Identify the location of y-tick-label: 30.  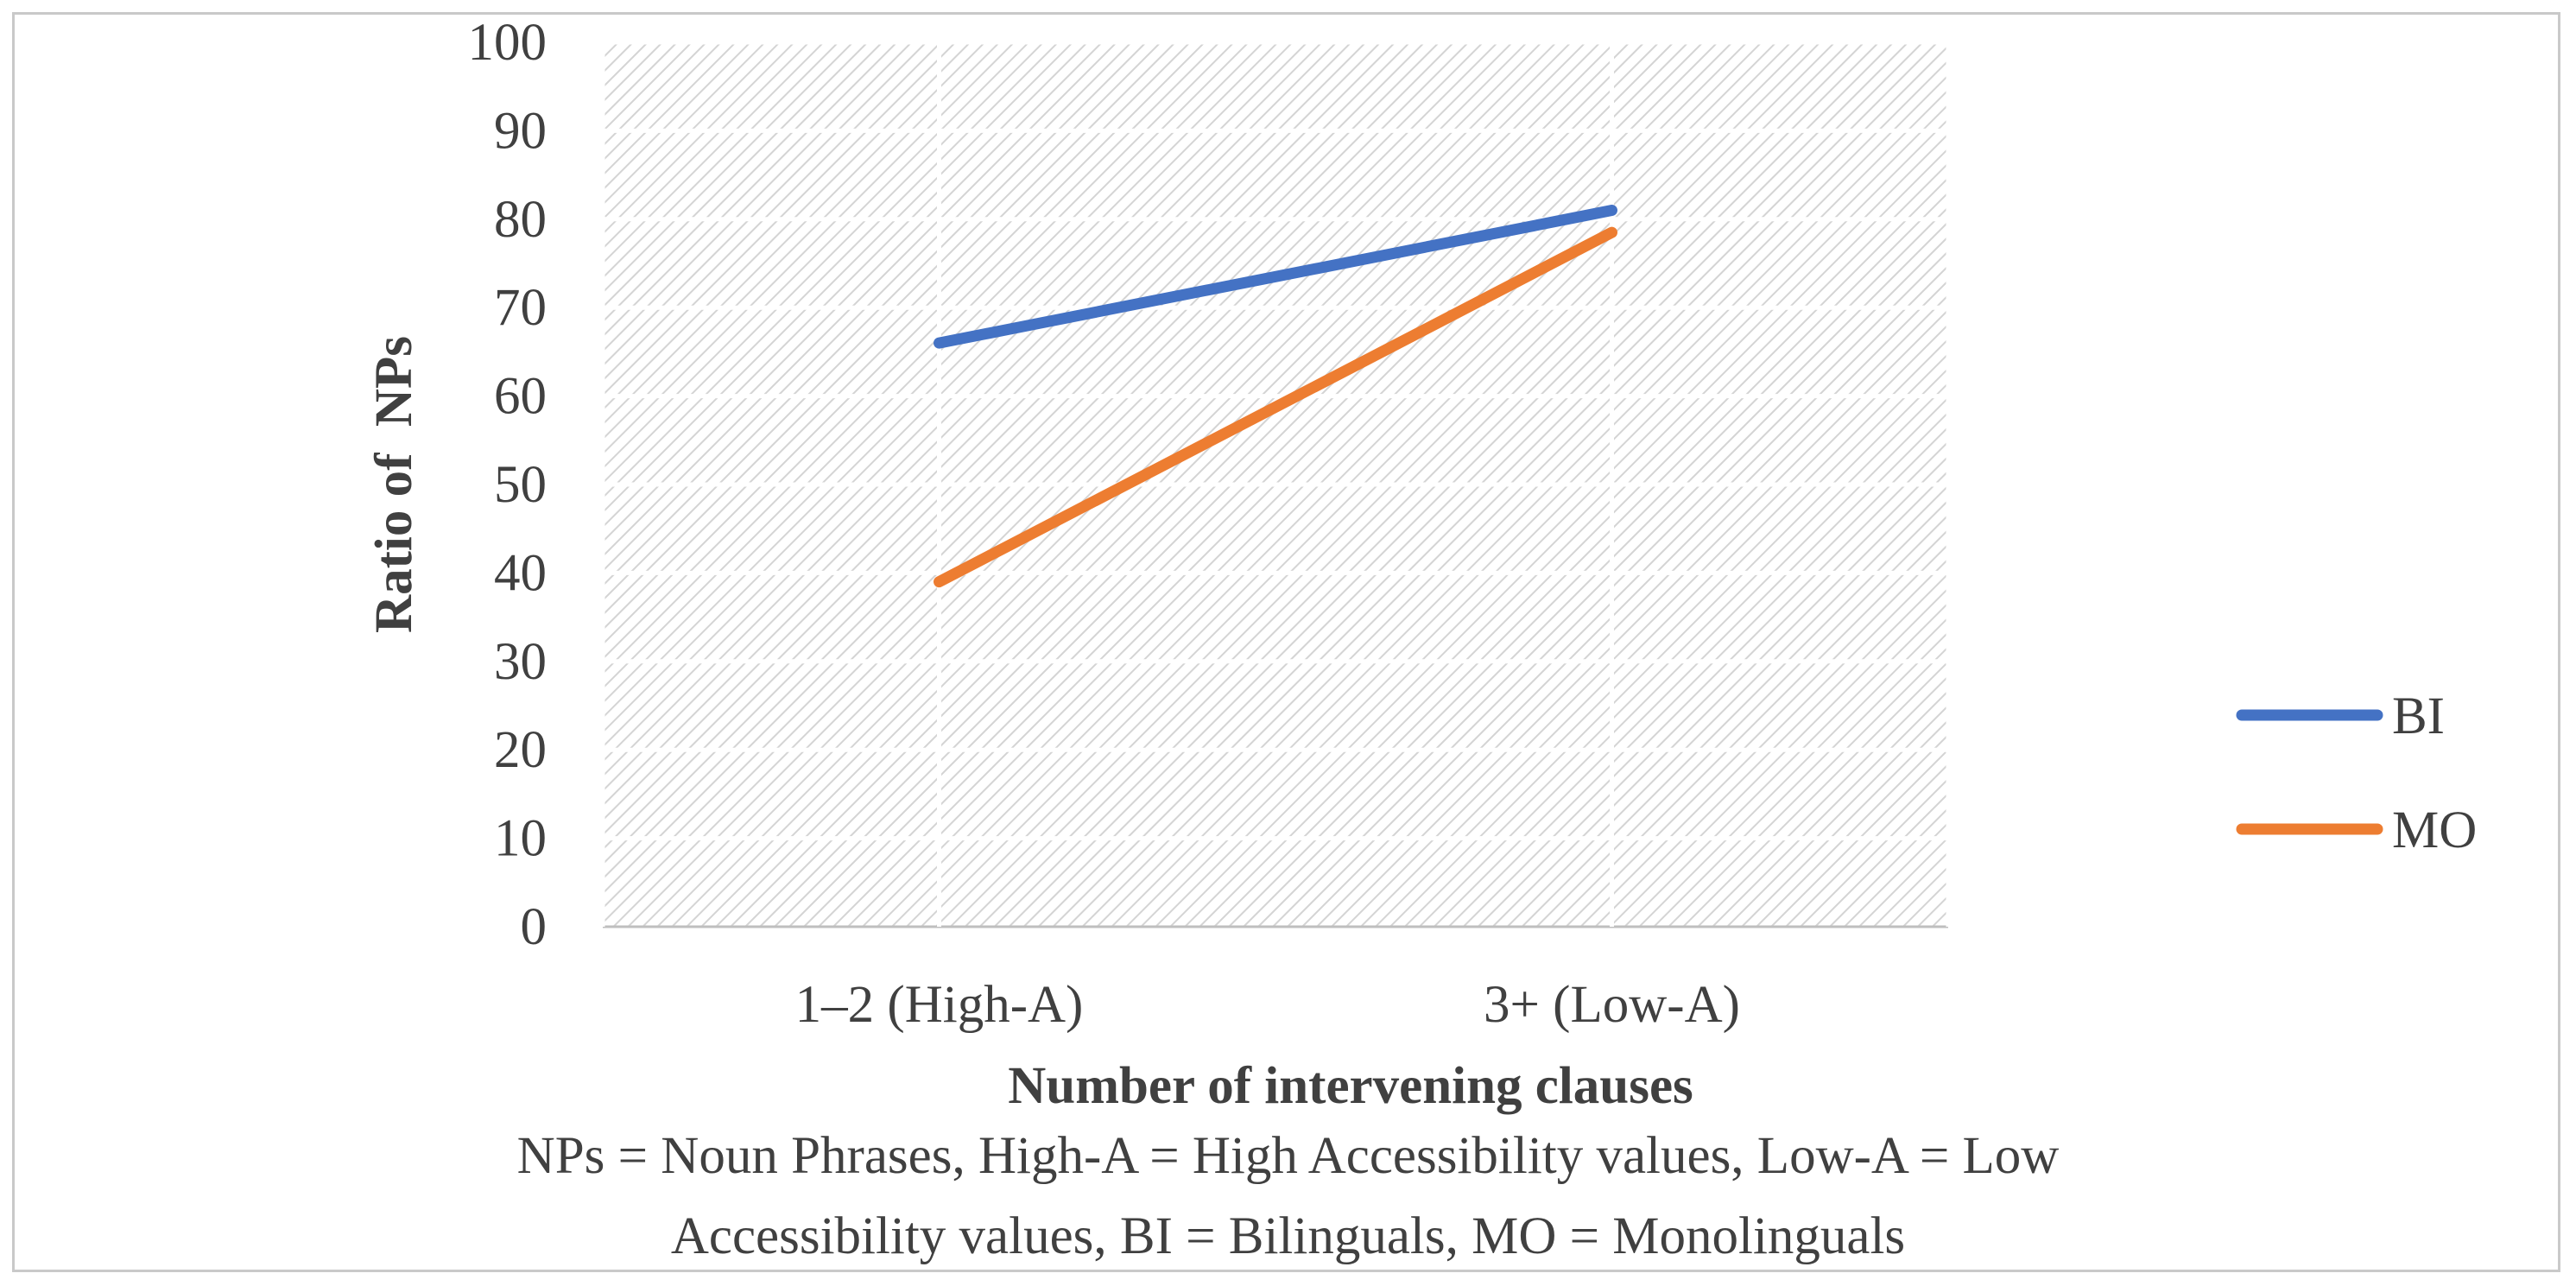
(520, 662).